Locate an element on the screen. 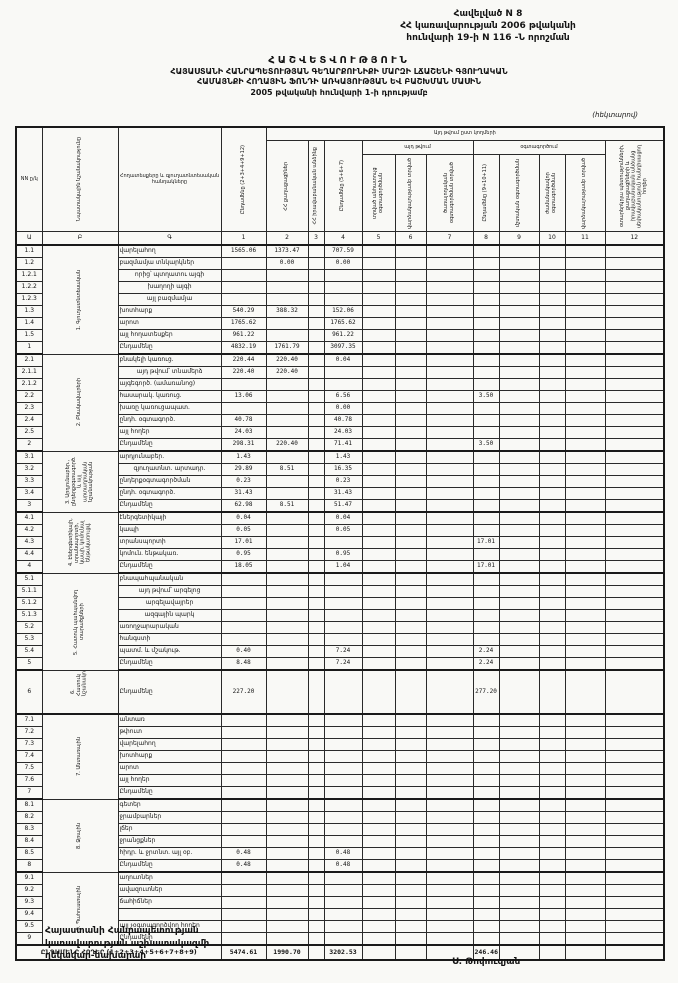 The width and height of the screenshot is (678, 983). value-cell: 1765.62 is located at coordinates (343, 323).